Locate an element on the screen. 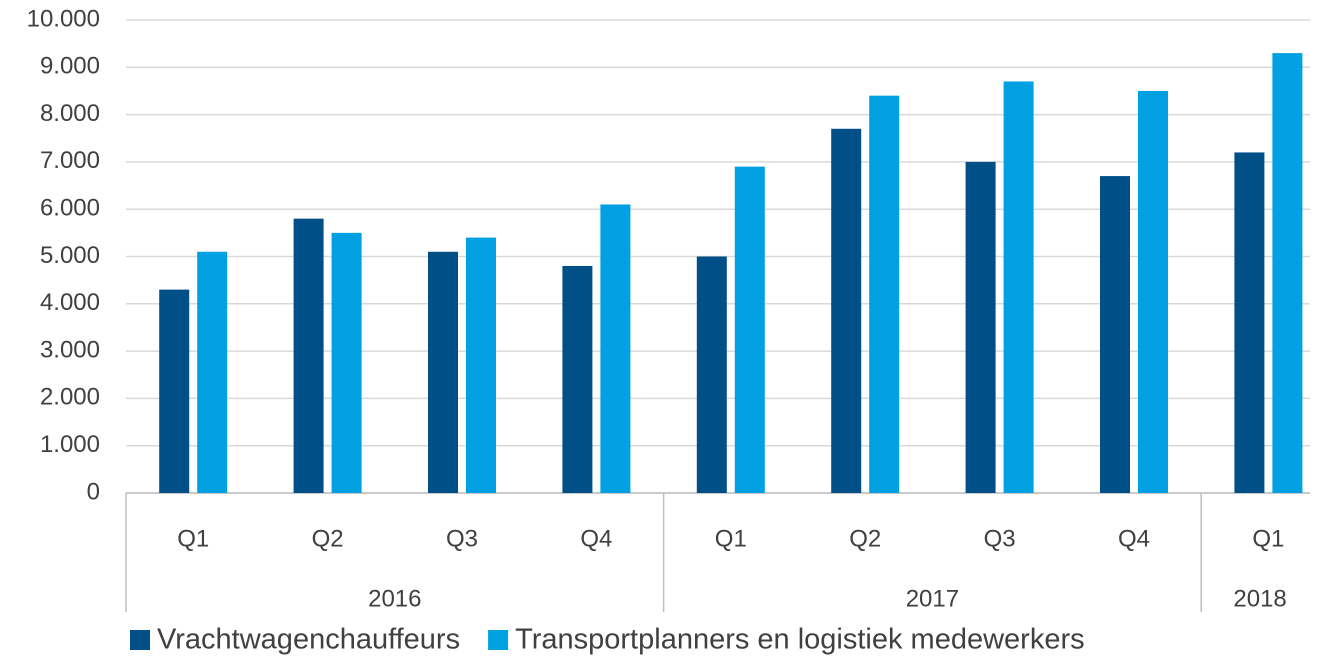  y-tick-label: 3.000 is located at coordinates (70, 349).